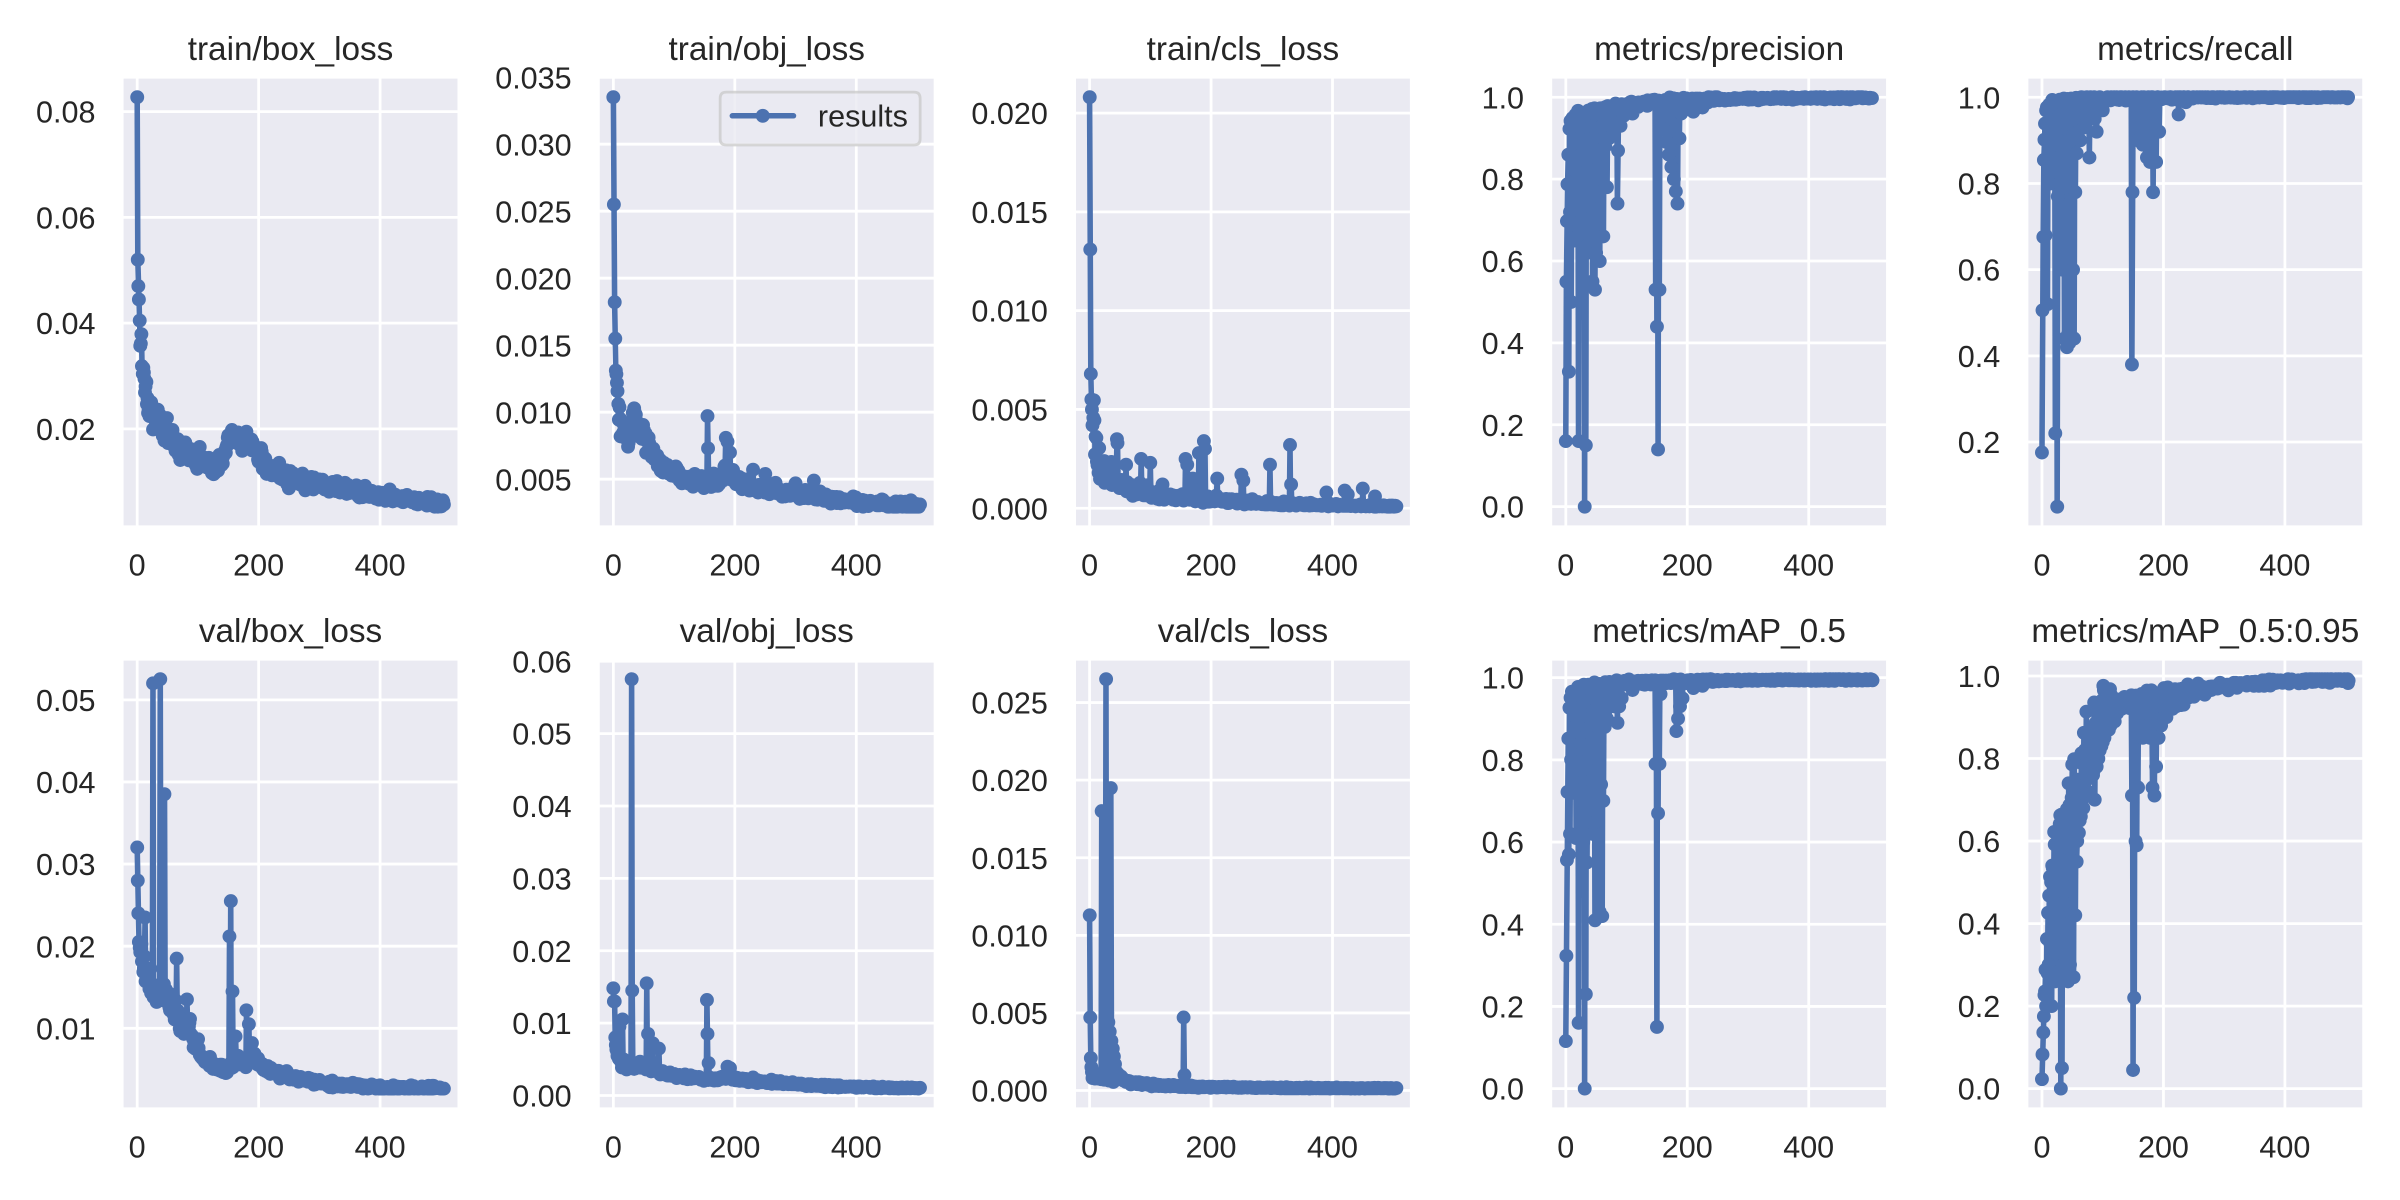 This screenshot has height=1200, width=2400. I want to click on svg-text: metrics/mAP_0.5, so click(1719, 631).